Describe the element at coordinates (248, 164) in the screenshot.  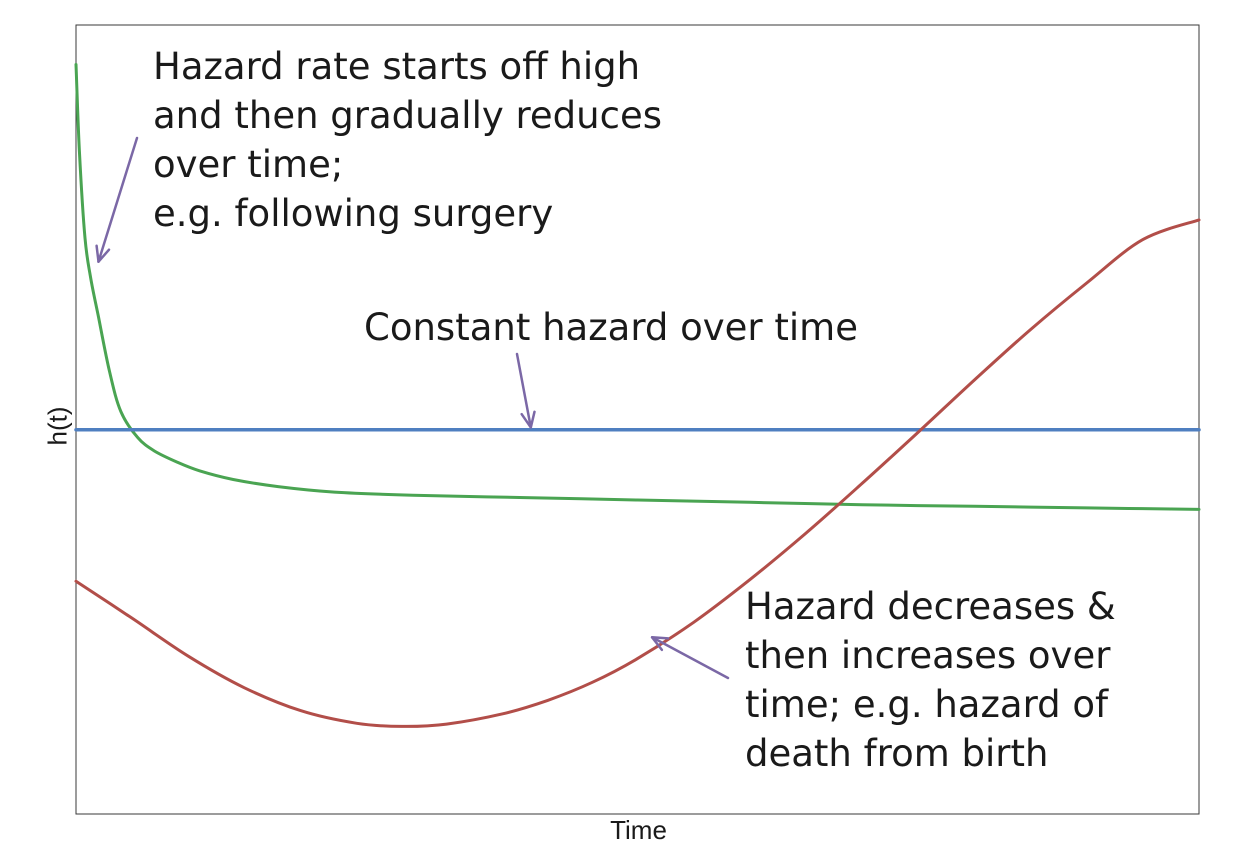
I see `annotation-line: over time;` at that location.